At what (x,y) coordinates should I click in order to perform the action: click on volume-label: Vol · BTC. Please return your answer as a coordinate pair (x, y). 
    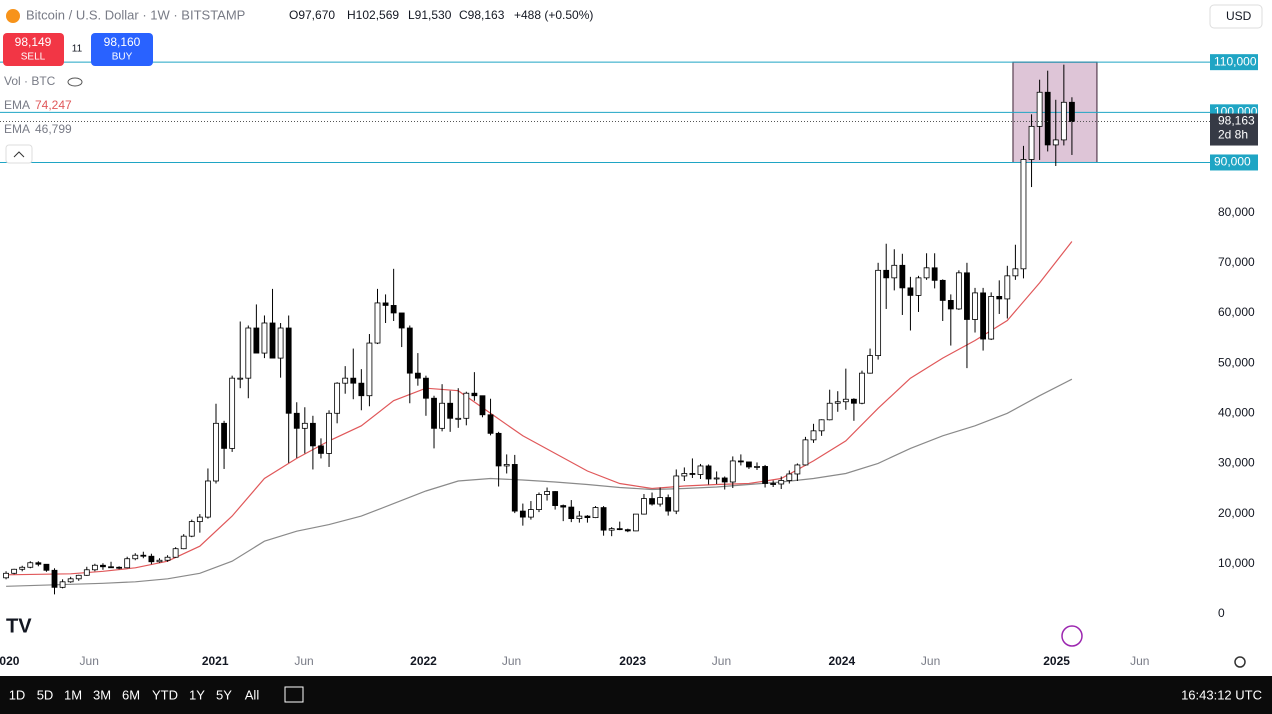
    Looking at the image, I should click on (30, 81).